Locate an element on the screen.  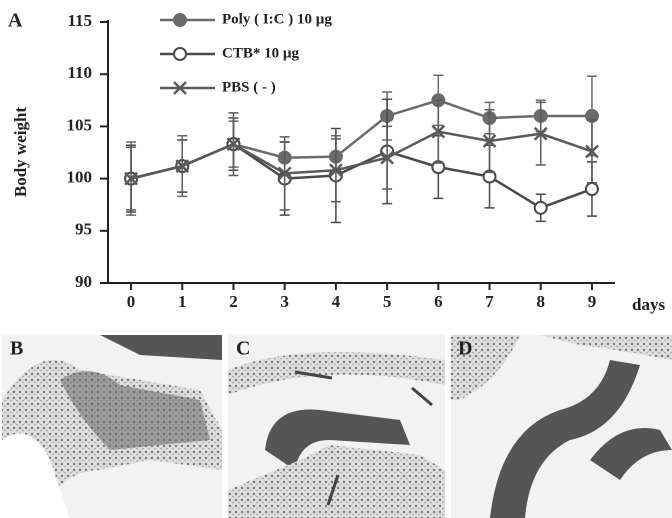
y-tick-label: 95 is located at coordinates (83, 229).